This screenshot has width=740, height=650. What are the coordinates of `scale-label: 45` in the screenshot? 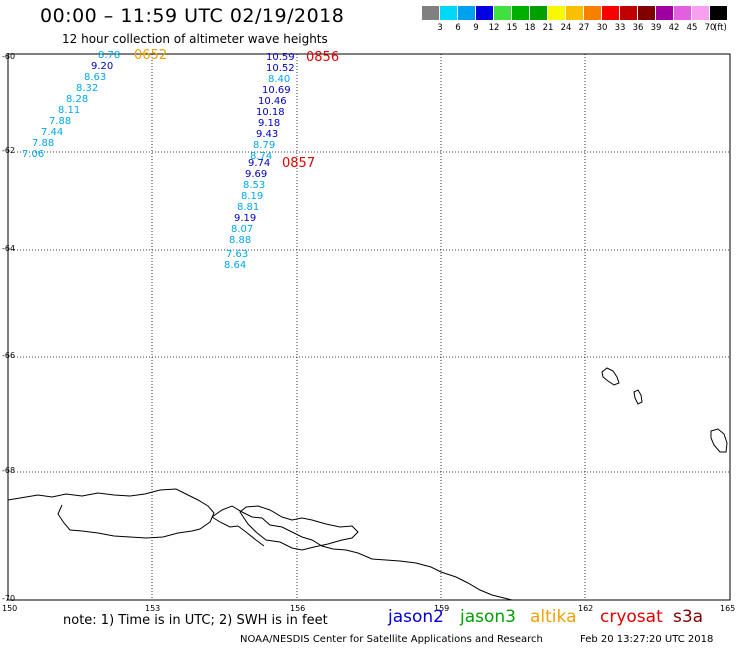 It's located at (692, 28).